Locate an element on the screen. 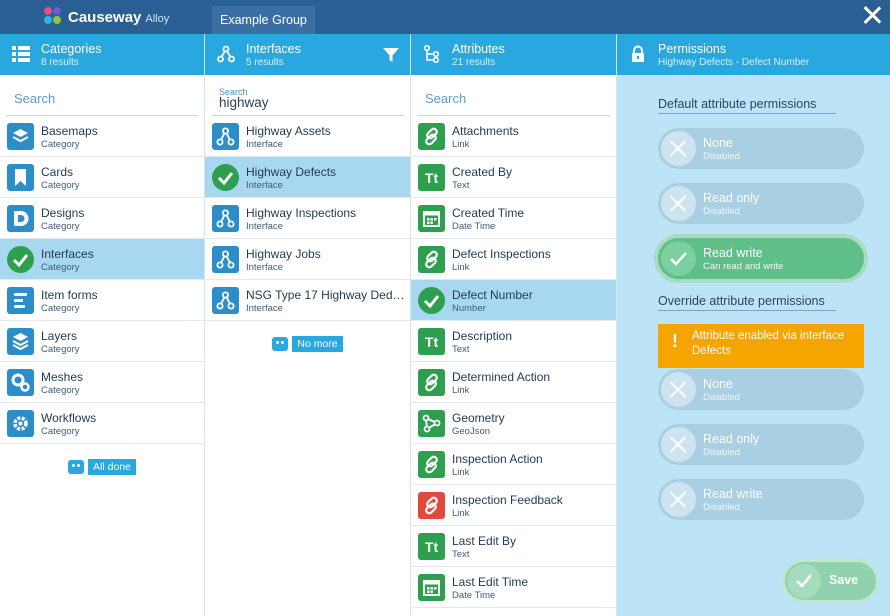 The image size is (890, 616). categories-search-input is located at coordinates (104, 98).